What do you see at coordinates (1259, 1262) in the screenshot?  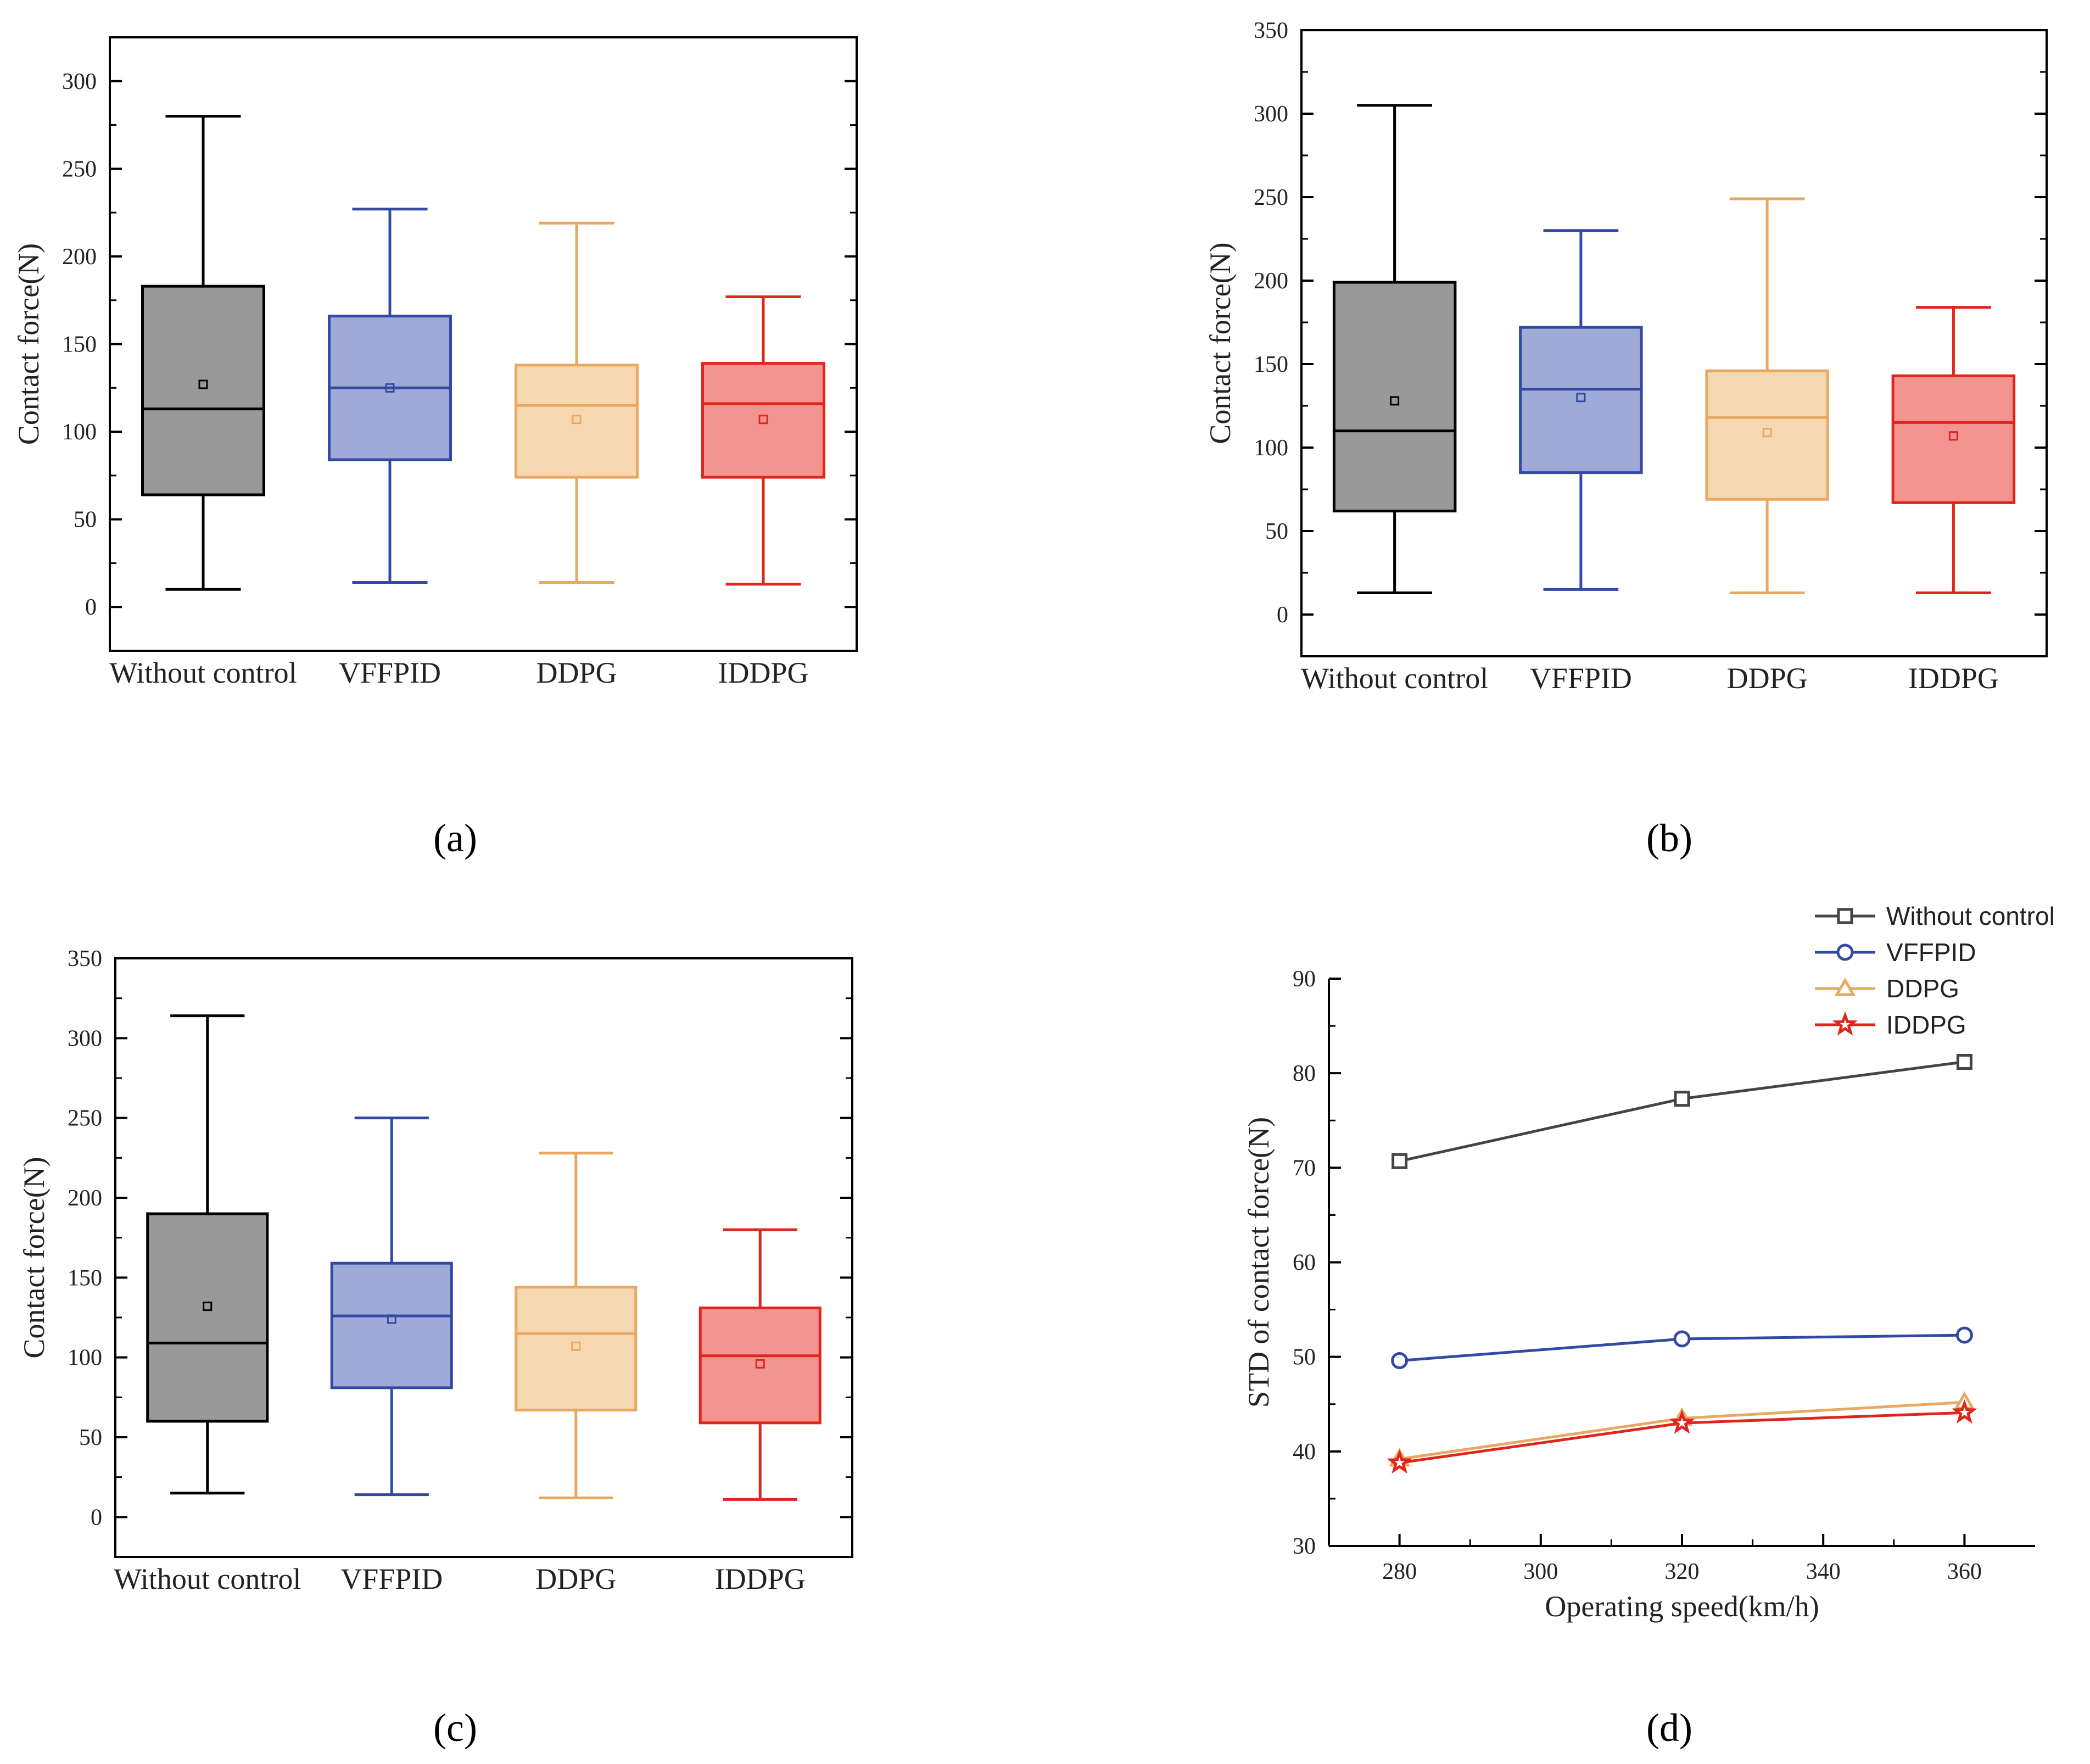 I see `y-axis-title-d: STD of contact force(N)` at bounding box center [1259, 1262].